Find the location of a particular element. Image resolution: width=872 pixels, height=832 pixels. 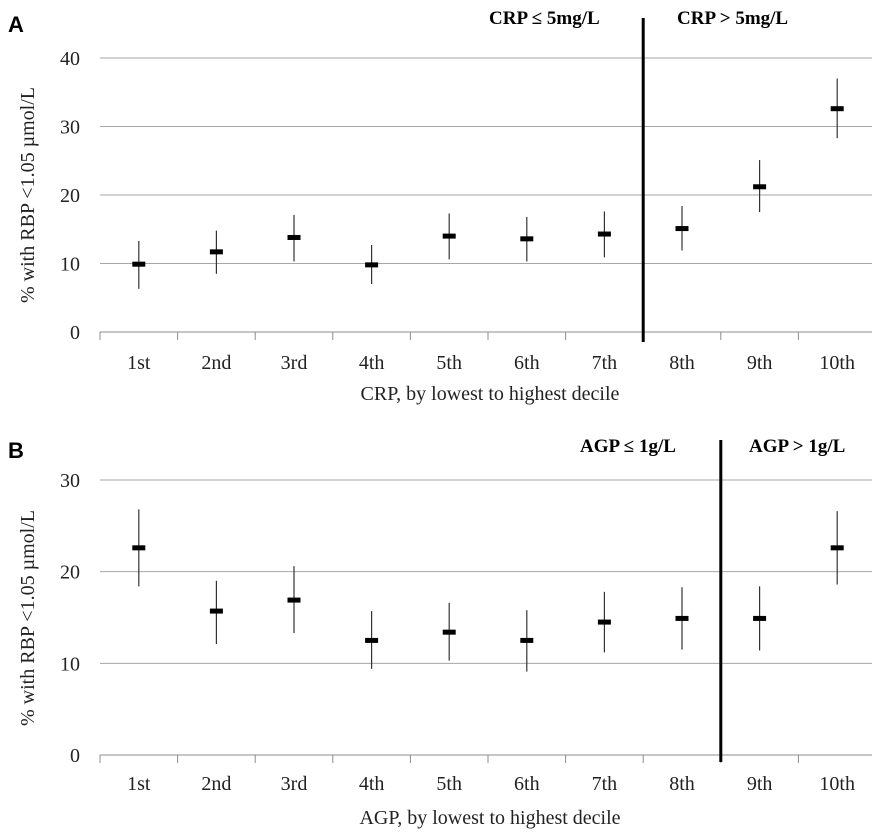

panel-b-x-tick-label: 8th is located at coordinates (682, 784).